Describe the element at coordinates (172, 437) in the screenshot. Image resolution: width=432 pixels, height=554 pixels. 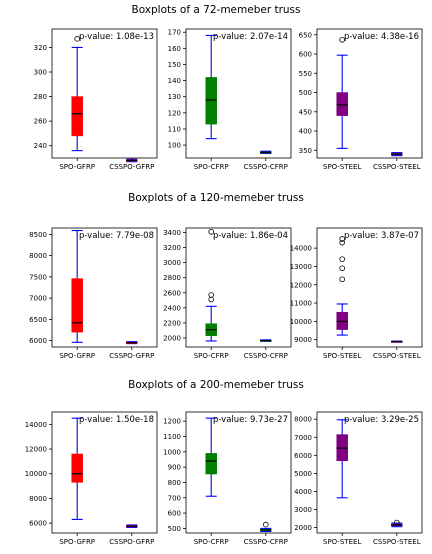
I see `y-tick-label: 1100` at that location.